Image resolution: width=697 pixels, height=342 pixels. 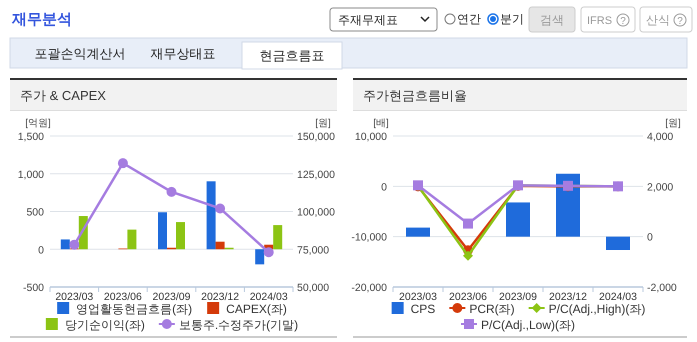 I want to click on y-tick-label: 500, so click(x=35, y=212).